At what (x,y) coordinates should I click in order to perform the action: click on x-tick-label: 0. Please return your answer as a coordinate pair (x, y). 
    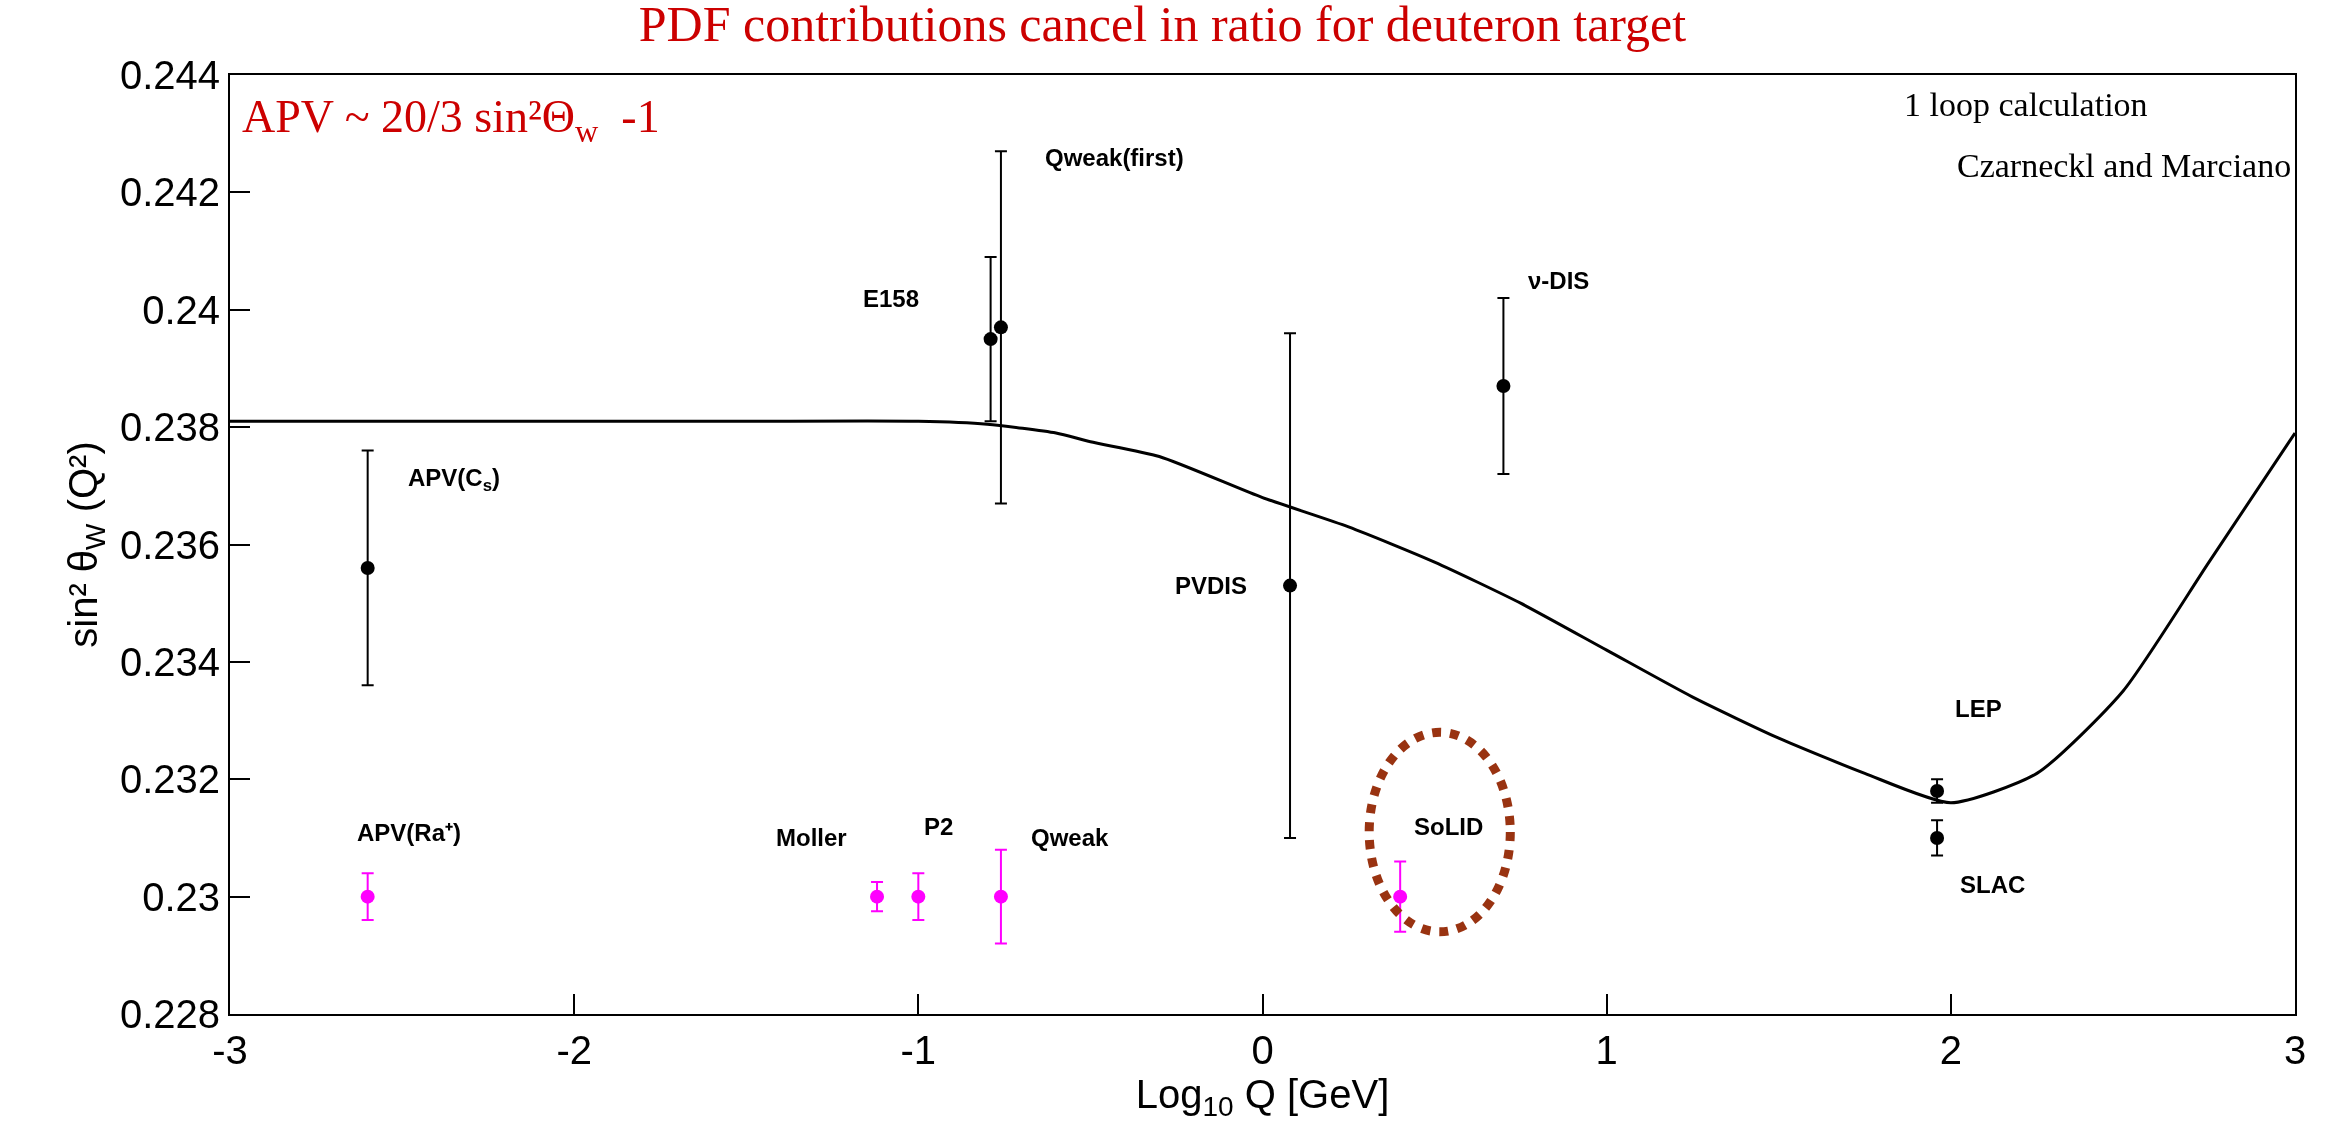
    Looking at the image, I should click on (1262, 1050).